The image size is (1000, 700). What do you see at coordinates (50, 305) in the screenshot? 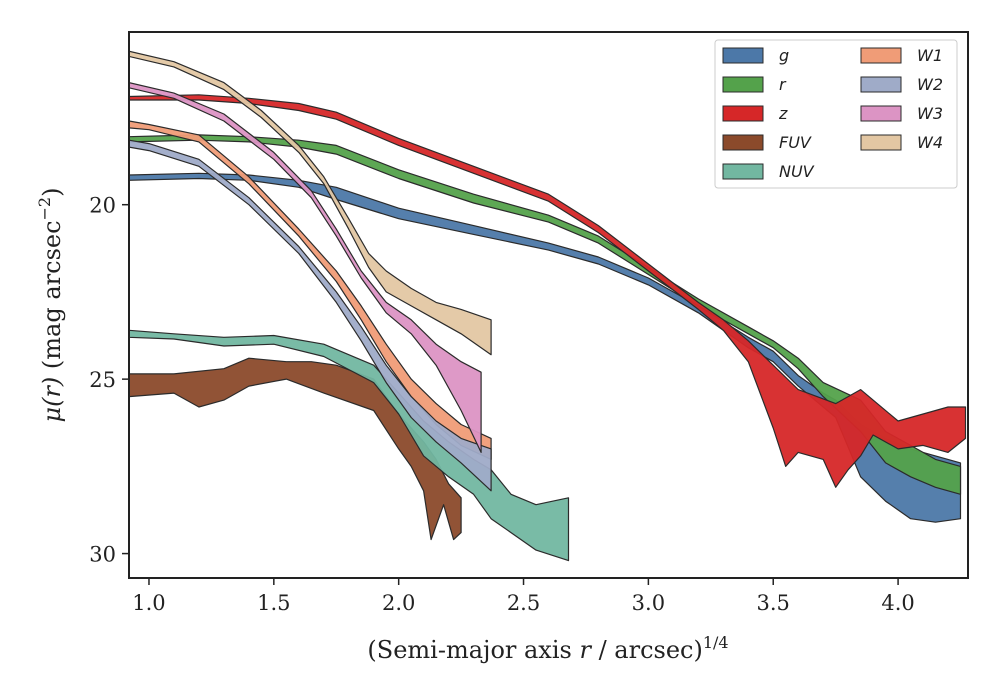
I see `y-axis-label: μ(r) (mag arcsec−2)` at bounding box center [50, 305].